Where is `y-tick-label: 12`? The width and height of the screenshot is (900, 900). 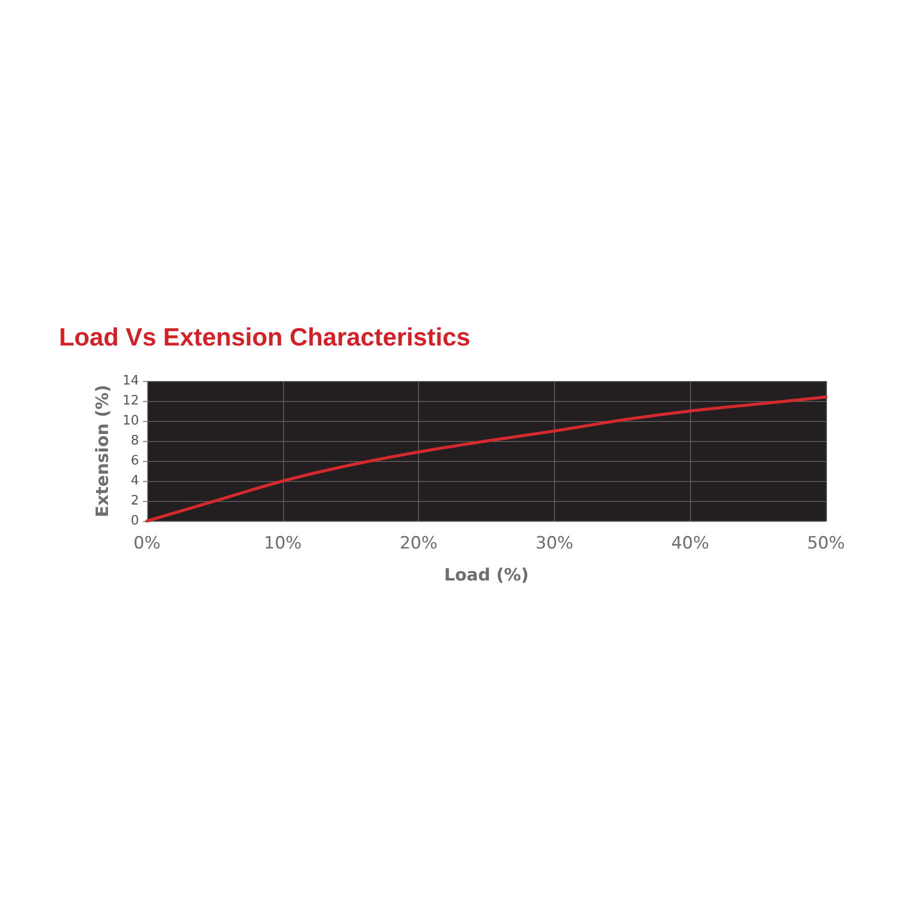
y-tick-label: 12 is located at coordinates (130, 401).